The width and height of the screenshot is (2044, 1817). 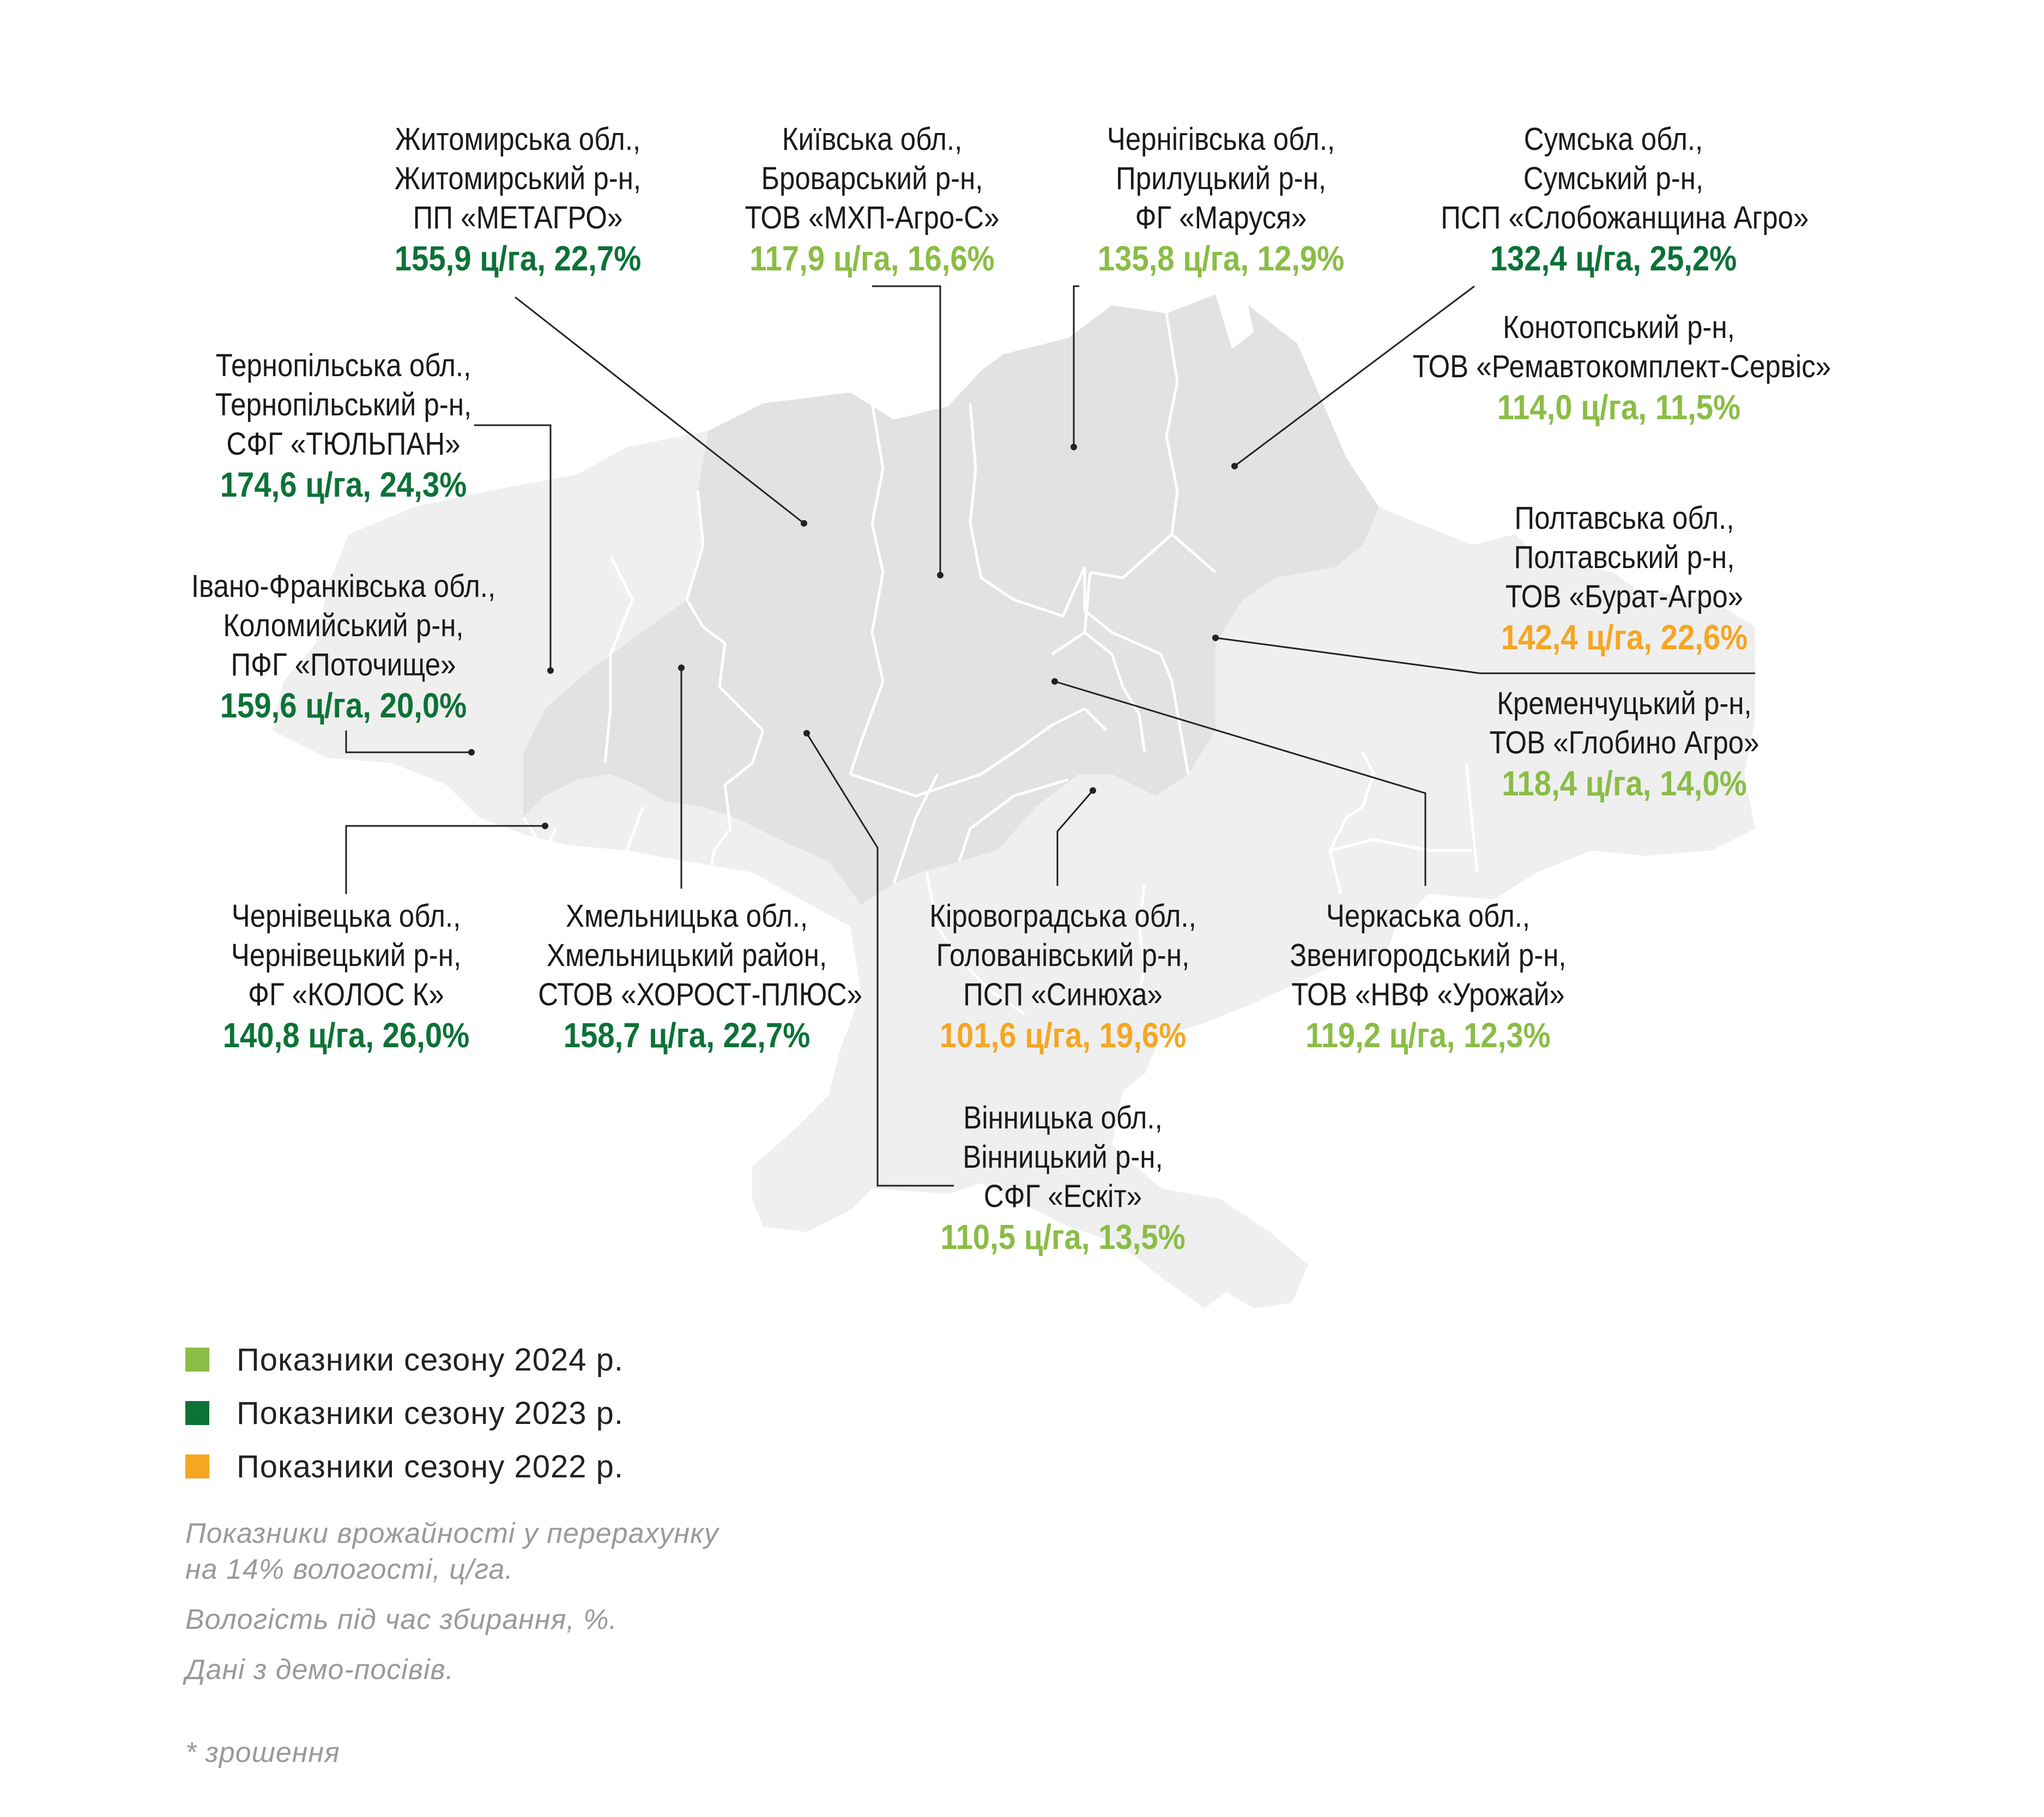 I want to click on leader-line-kyiv, so click(x=907, y=430).